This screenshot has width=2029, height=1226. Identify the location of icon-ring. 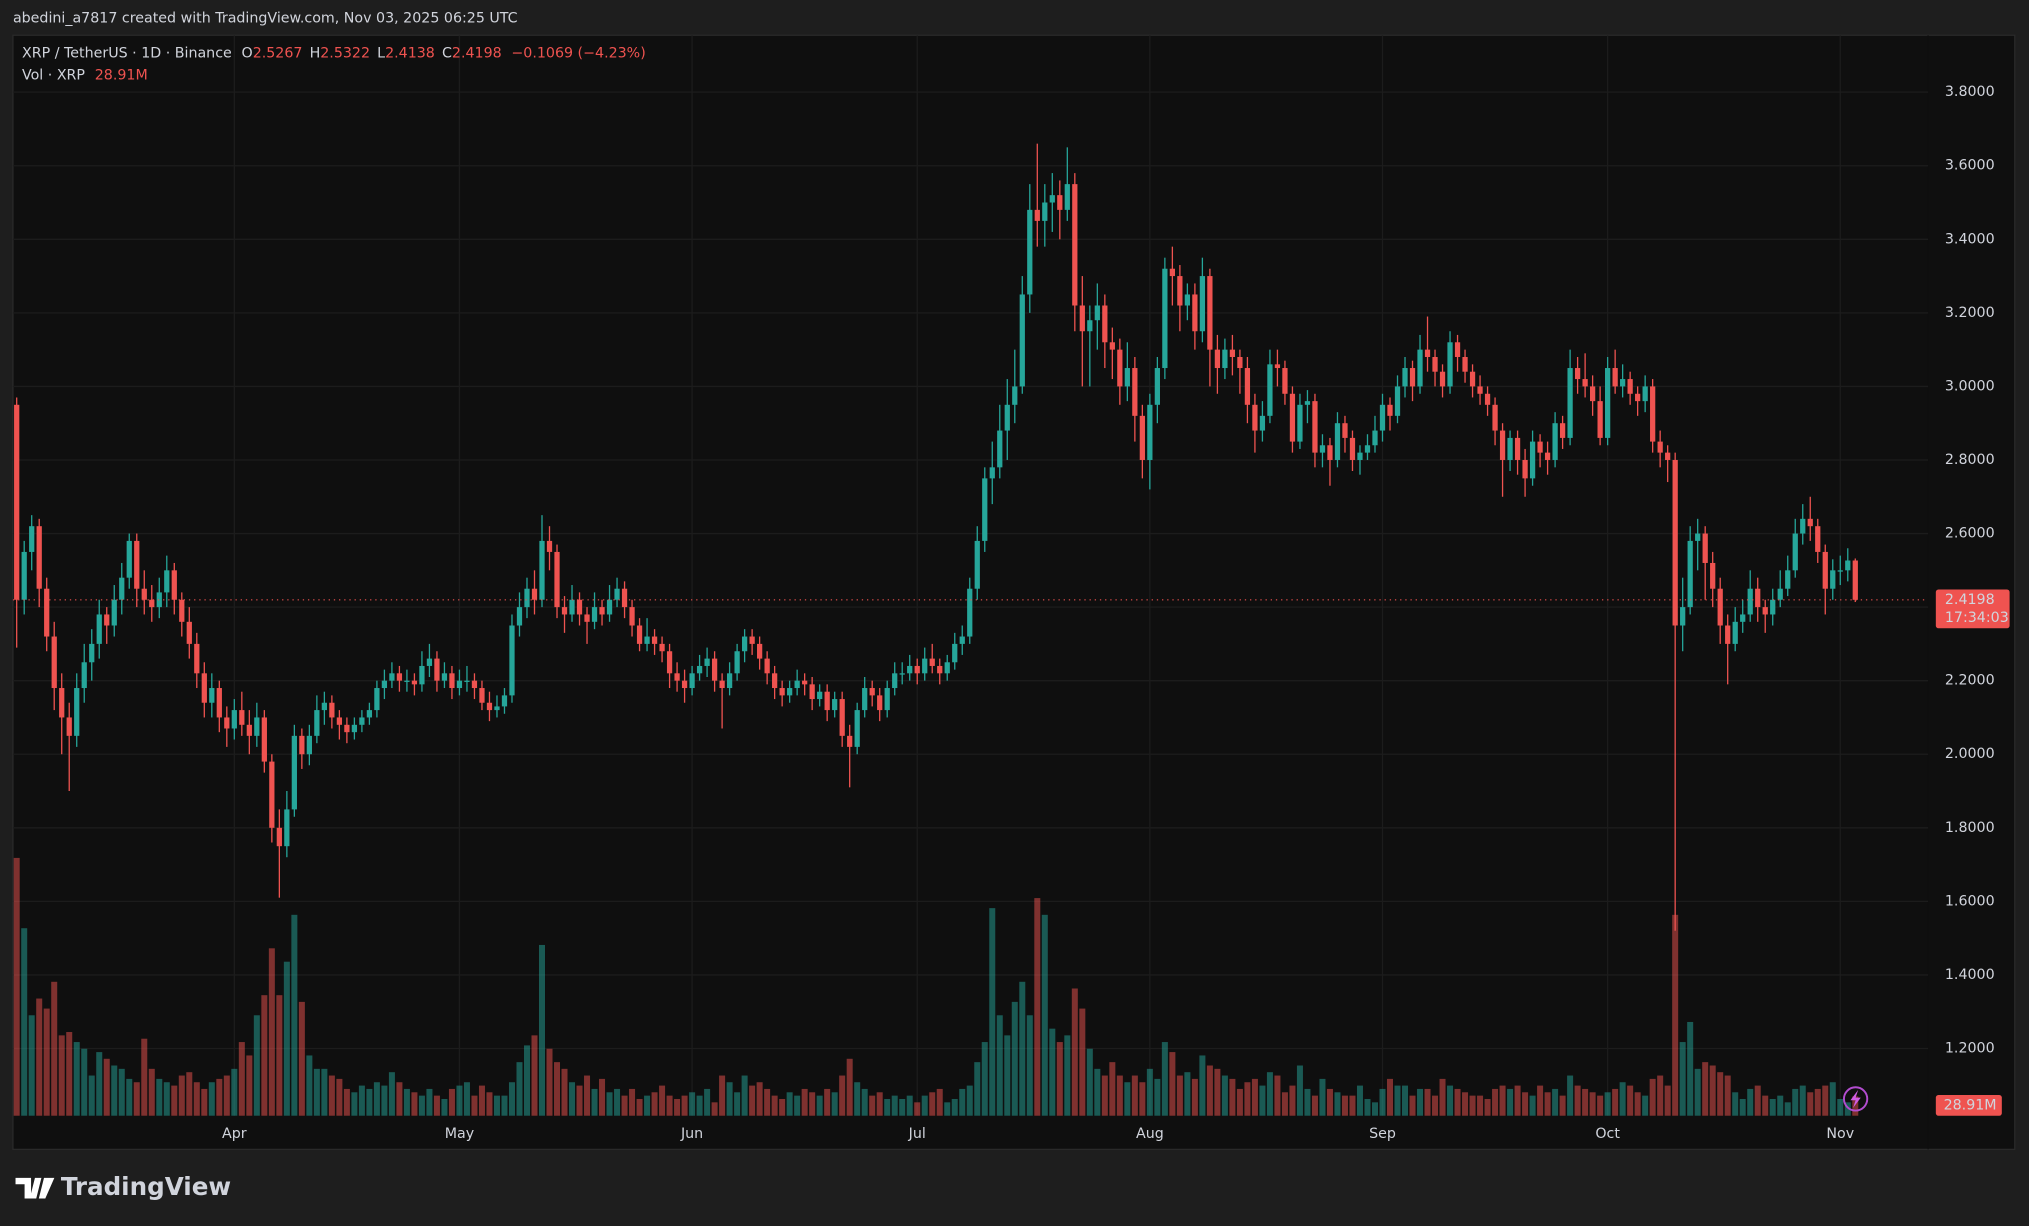
(1855, 1099).